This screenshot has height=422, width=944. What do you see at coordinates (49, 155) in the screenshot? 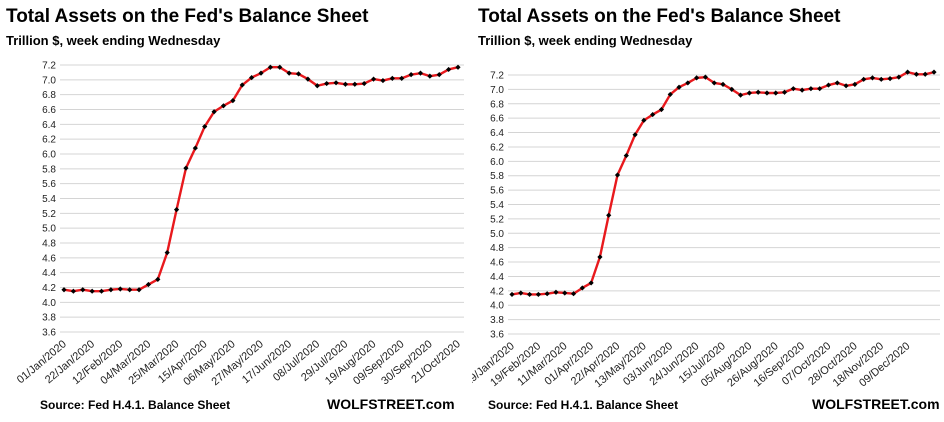
I see `chart-0-y-tick-label: 6.0` at bounding box center [49, 155].